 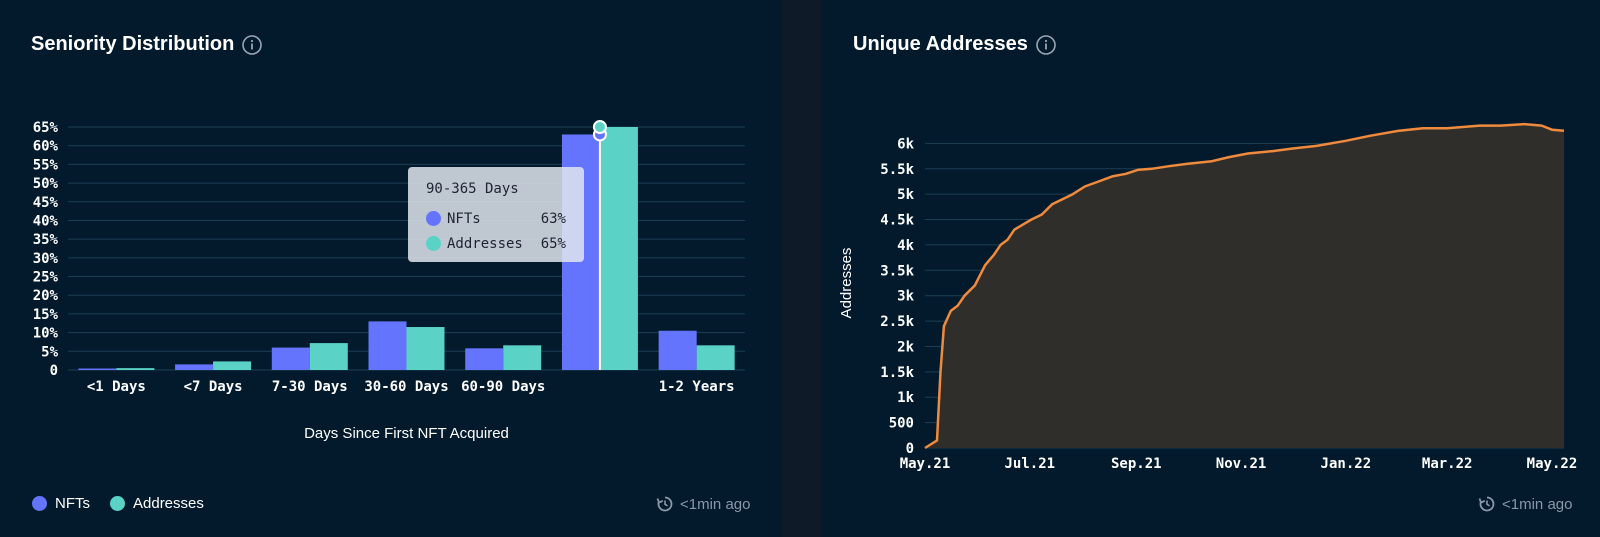 What do you see at coordinates (897, 322) in the screenshot?
I see `y-tick-label: 2.5k` at bounding box center [897, 322].